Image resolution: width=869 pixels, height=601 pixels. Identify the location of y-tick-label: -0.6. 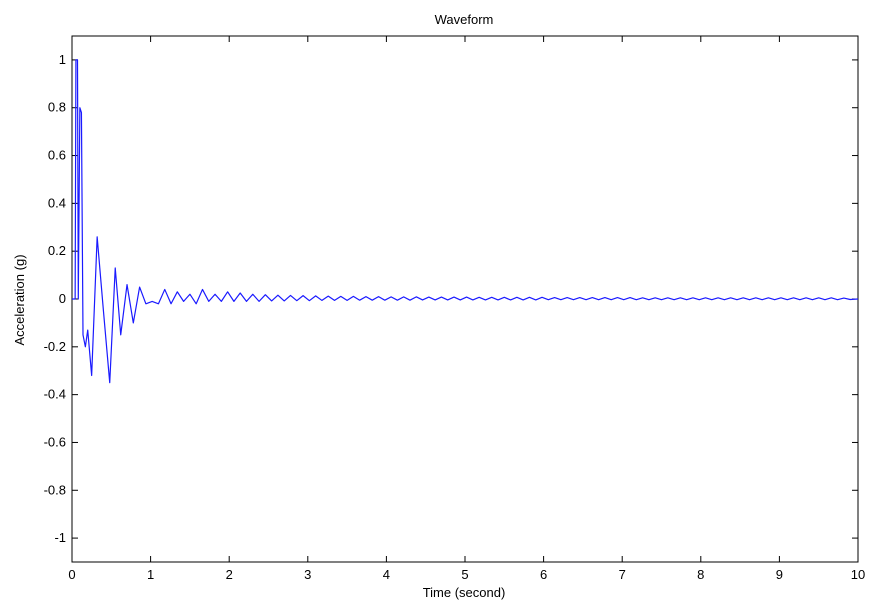
(55, 441).